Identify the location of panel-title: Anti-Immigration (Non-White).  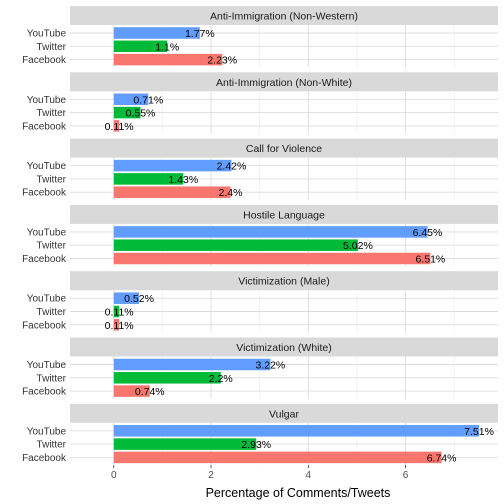
(284, 83).